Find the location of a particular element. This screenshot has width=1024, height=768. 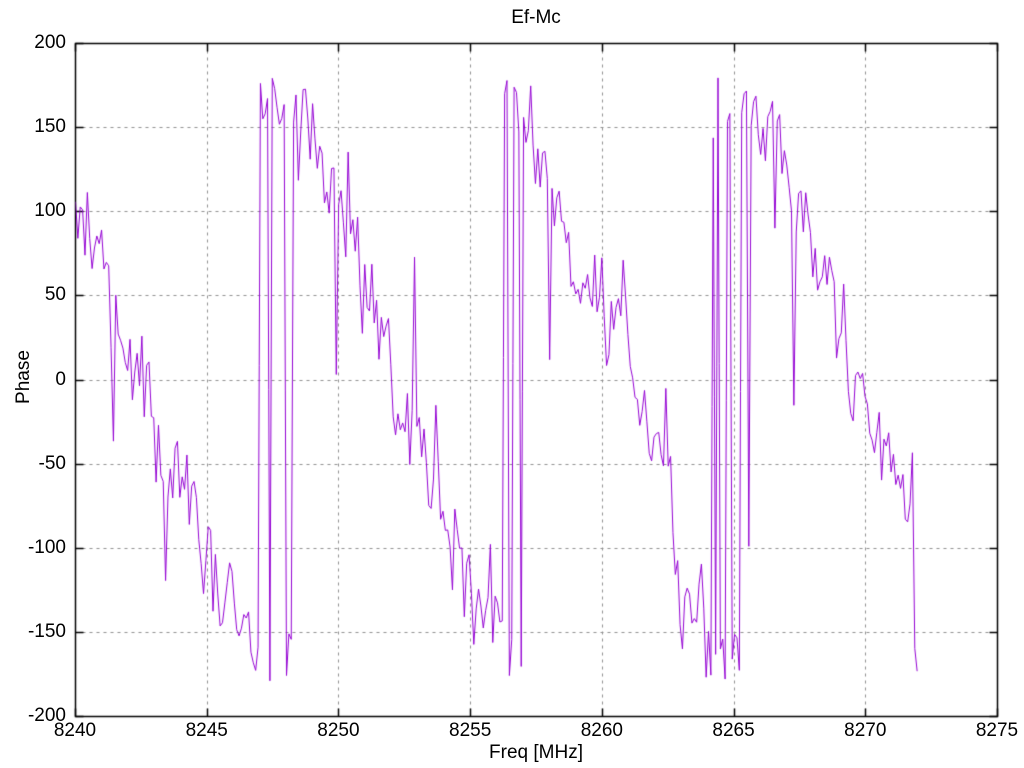

y-tick-label: 0 is located at coordinates (60, 379).